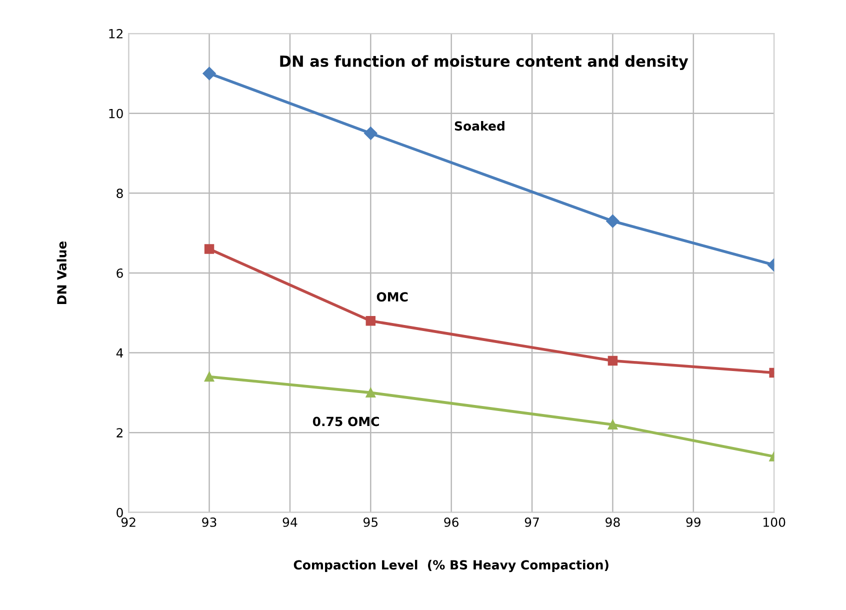 This screenshot has height=610, width=846. Describe the element at coordinates (613, 522) in the screenshot. I see `x-tick-label: 98` at that location.